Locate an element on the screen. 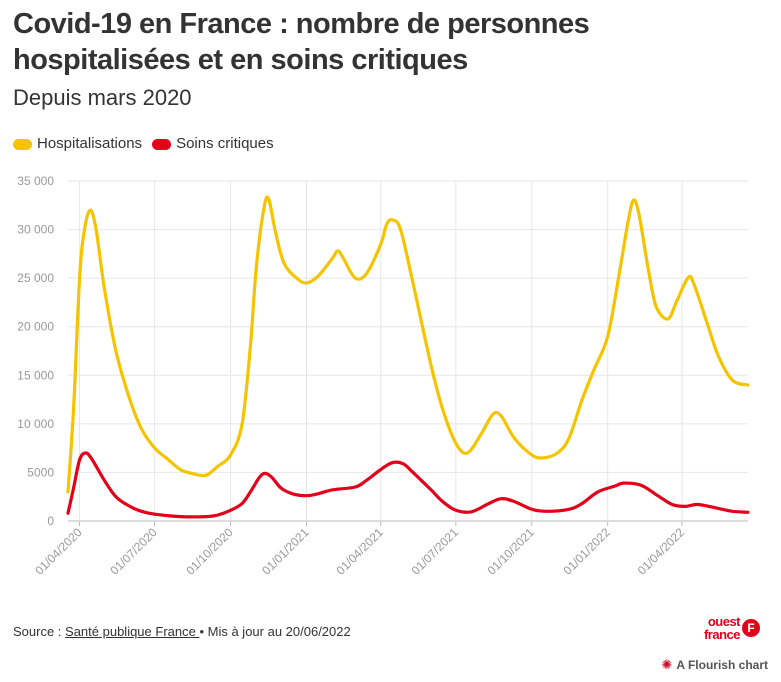 This screenshot has height=682, width=781. legend-item-soins-critiques: Soins critiques is located at coordinates (213, 144).